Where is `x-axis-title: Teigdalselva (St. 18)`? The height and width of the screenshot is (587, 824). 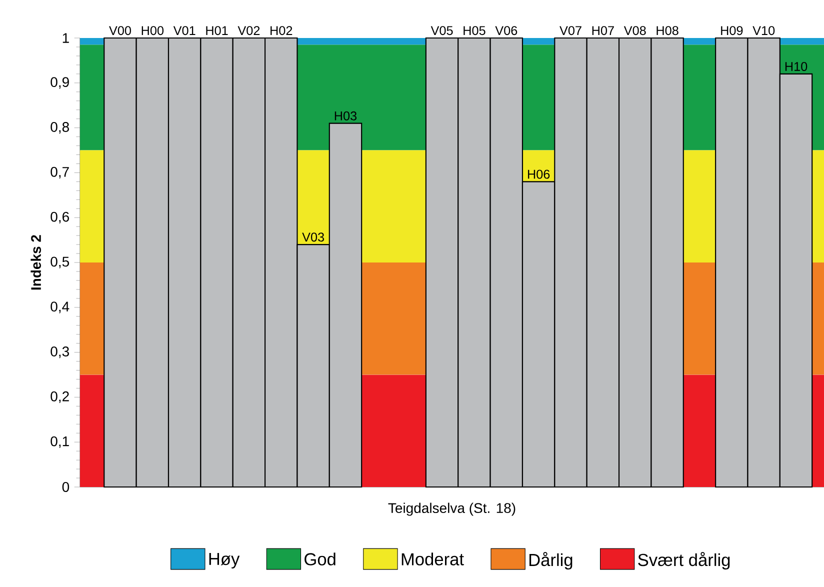 x-axis-title: Teigdalselva (St. 18) is located at coordinates (452, 509).